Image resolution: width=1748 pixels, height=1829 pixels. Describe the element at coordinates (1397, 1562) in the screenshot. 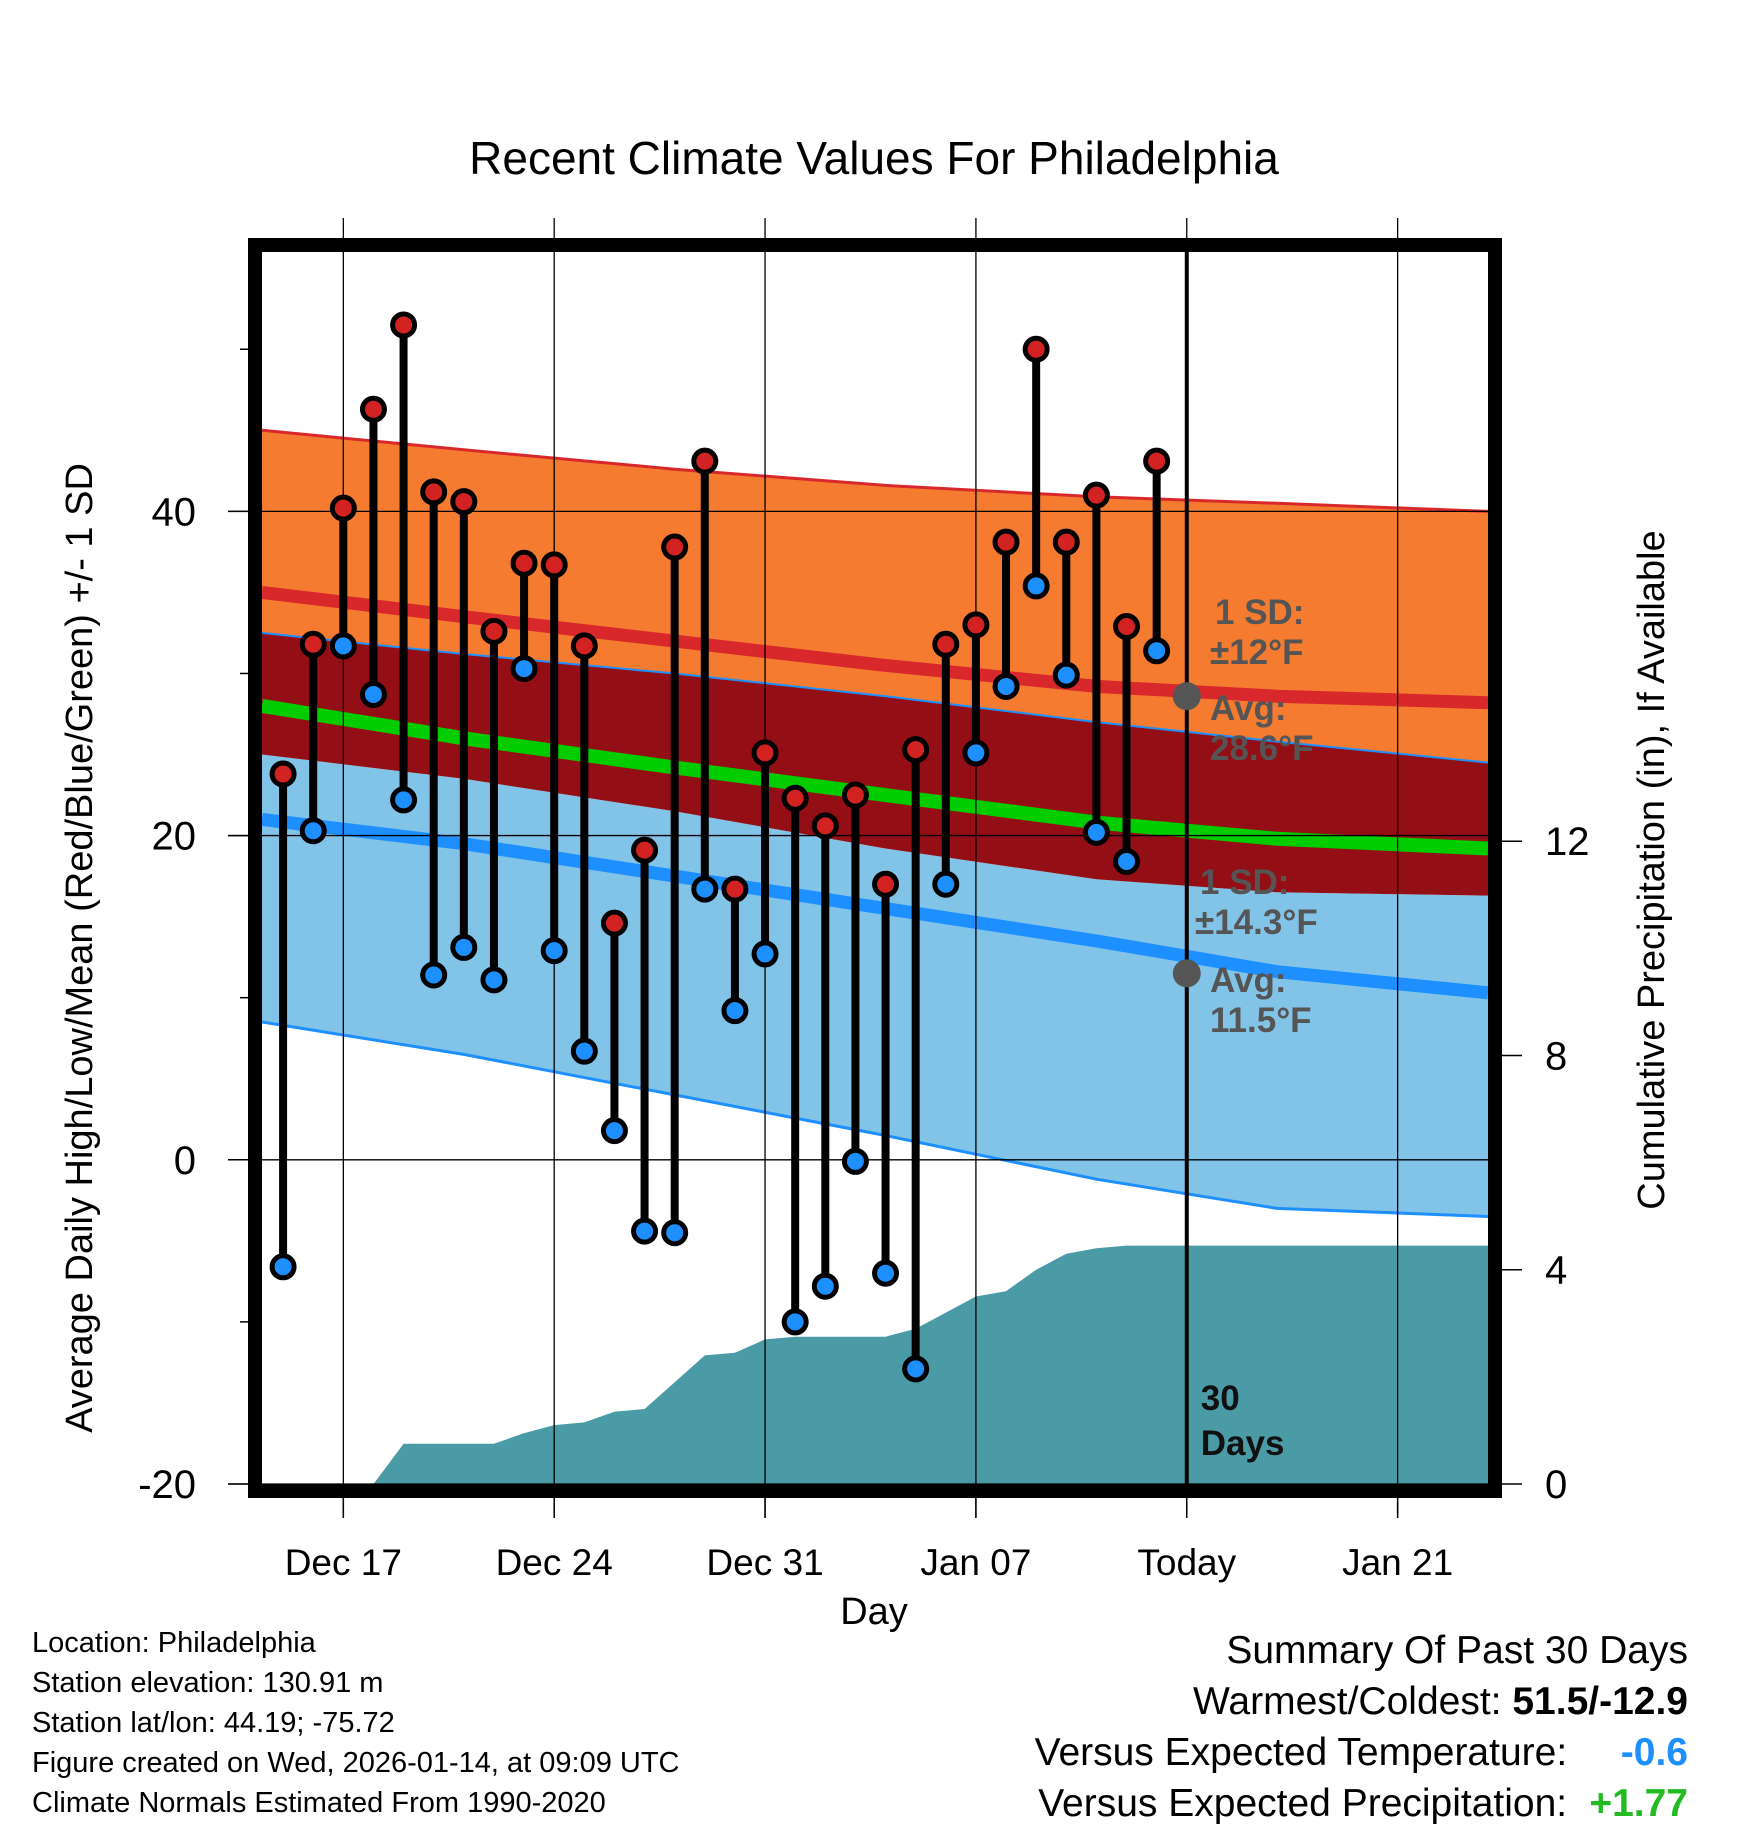

I see `x-tick-label: Jan 21` at that location.